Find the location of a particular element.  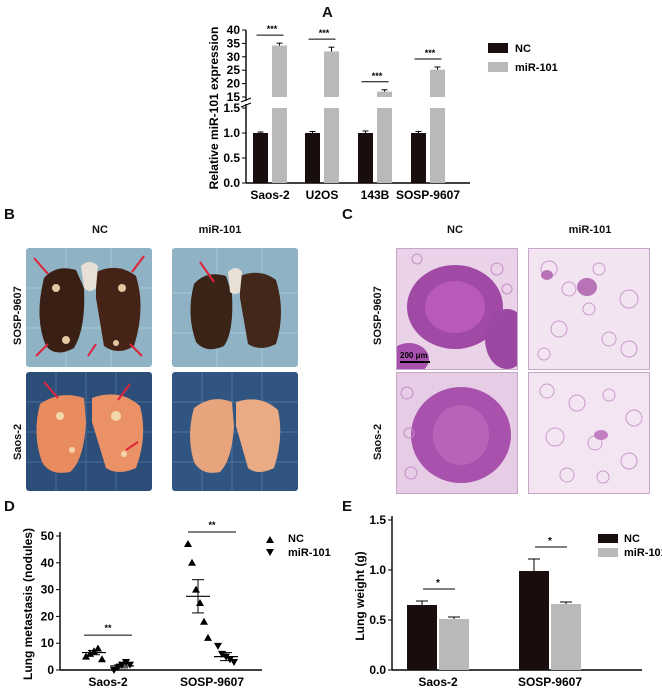

panel-b-row-sosp: SOSP-9607 is located at coordinates (18, 315).